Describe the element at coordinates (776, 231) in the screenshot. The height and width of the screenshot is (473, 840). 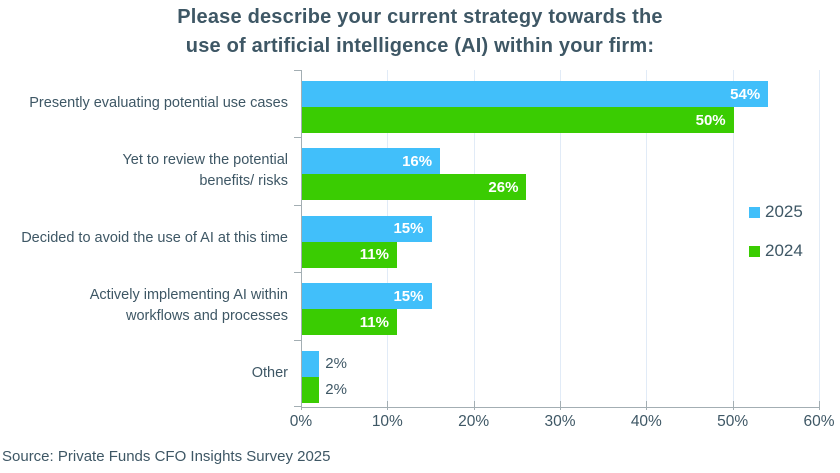
I see `legend: 2025 2024` at that location.